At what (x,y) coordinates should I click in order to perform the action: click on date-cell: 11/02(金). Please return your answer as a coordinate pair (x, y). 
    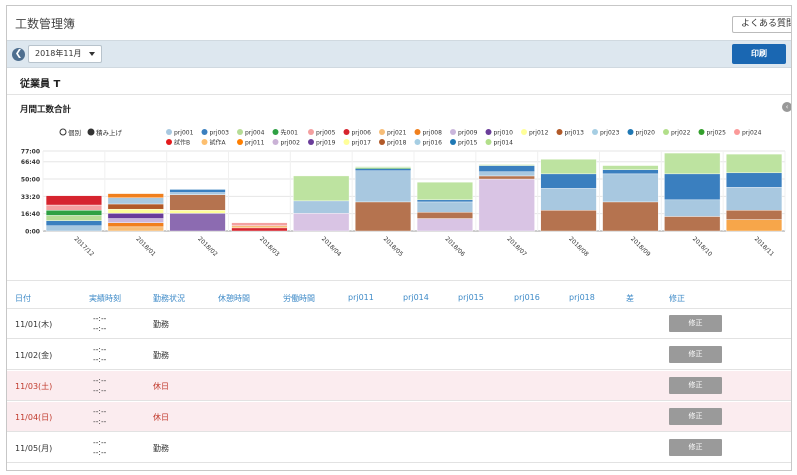
    Looking at the image, I should click on (34, 355).